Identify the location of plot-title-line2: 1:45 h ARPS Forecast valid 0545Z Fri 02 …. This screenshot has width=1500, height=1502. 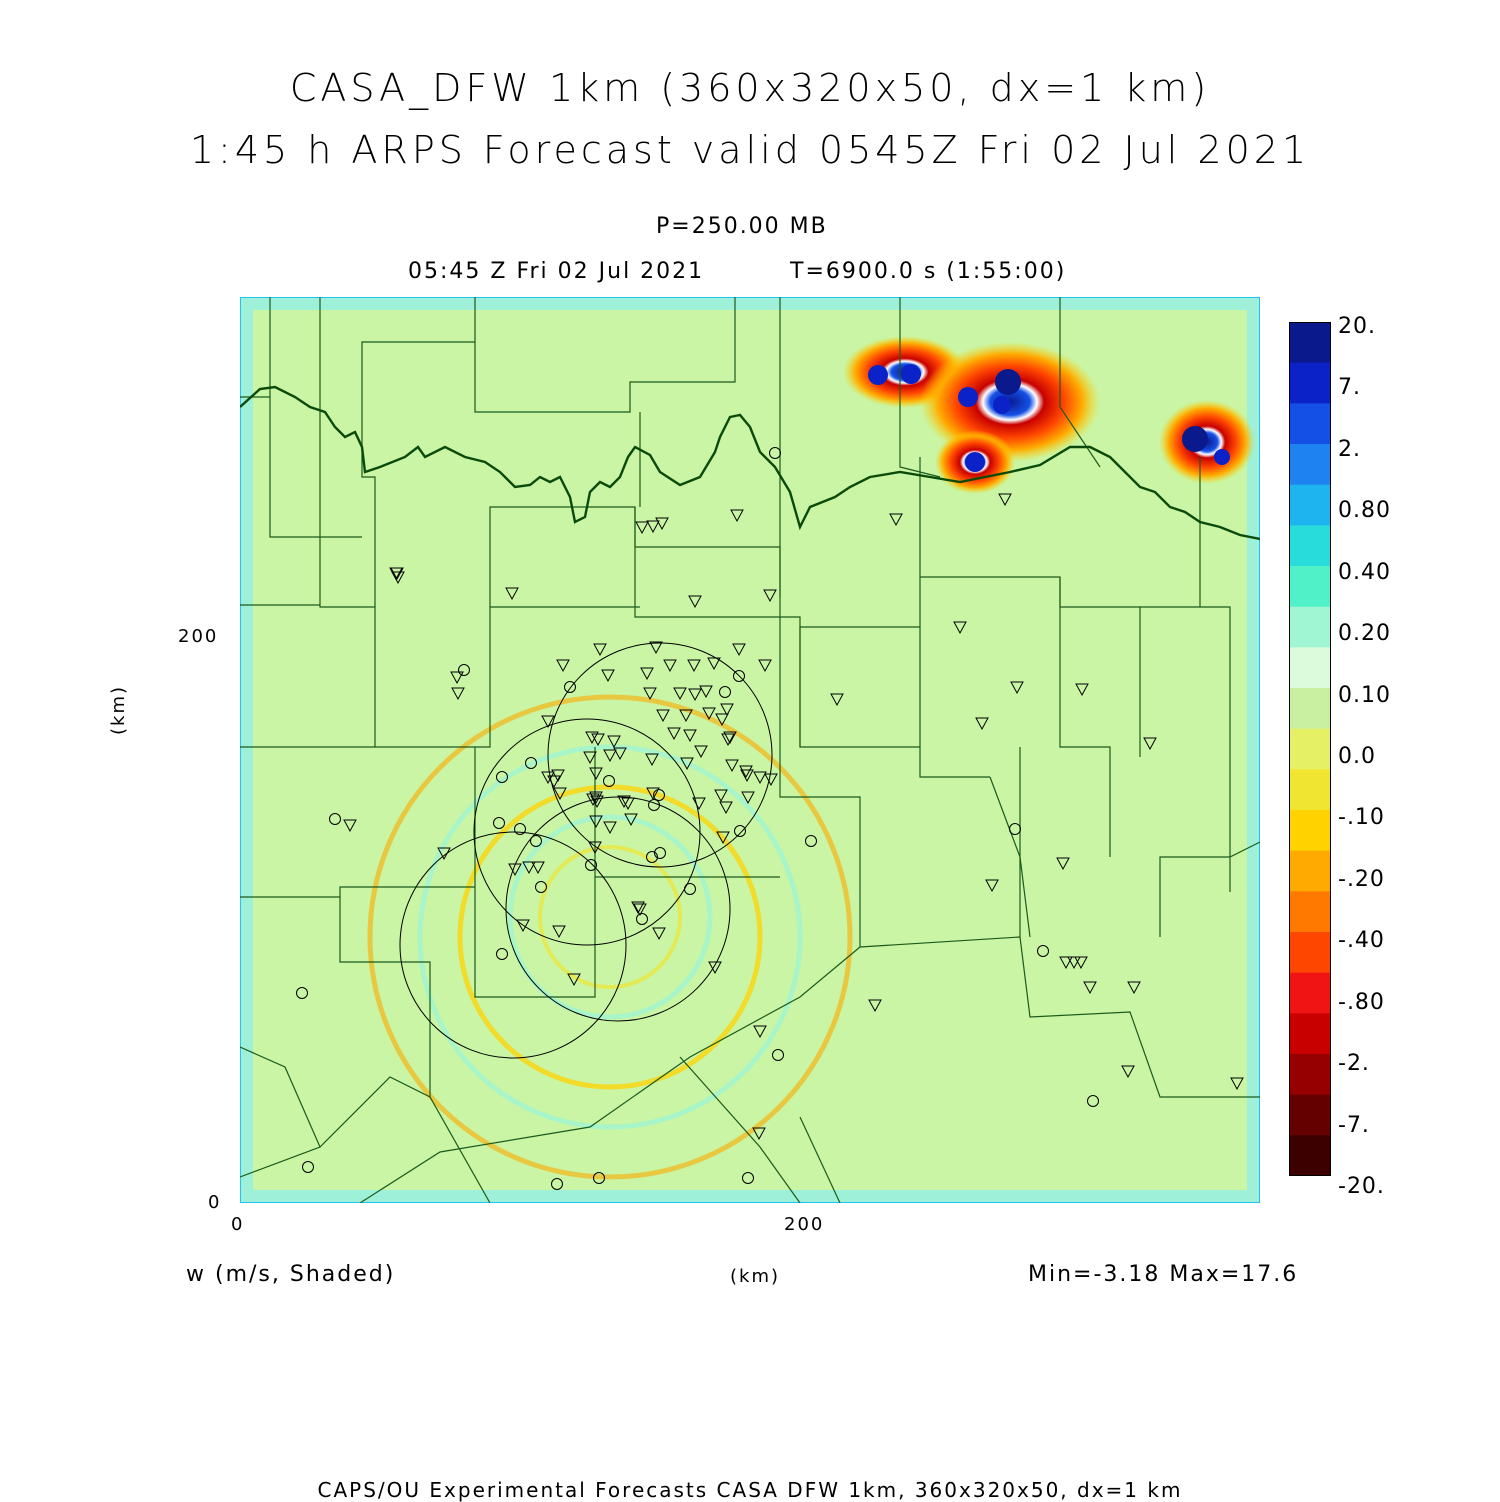
(750, 150).